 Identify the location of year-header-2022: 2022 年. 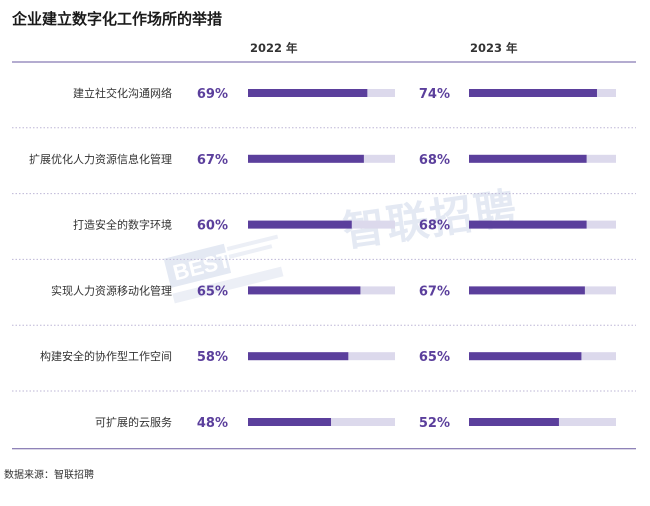
(274, 48).